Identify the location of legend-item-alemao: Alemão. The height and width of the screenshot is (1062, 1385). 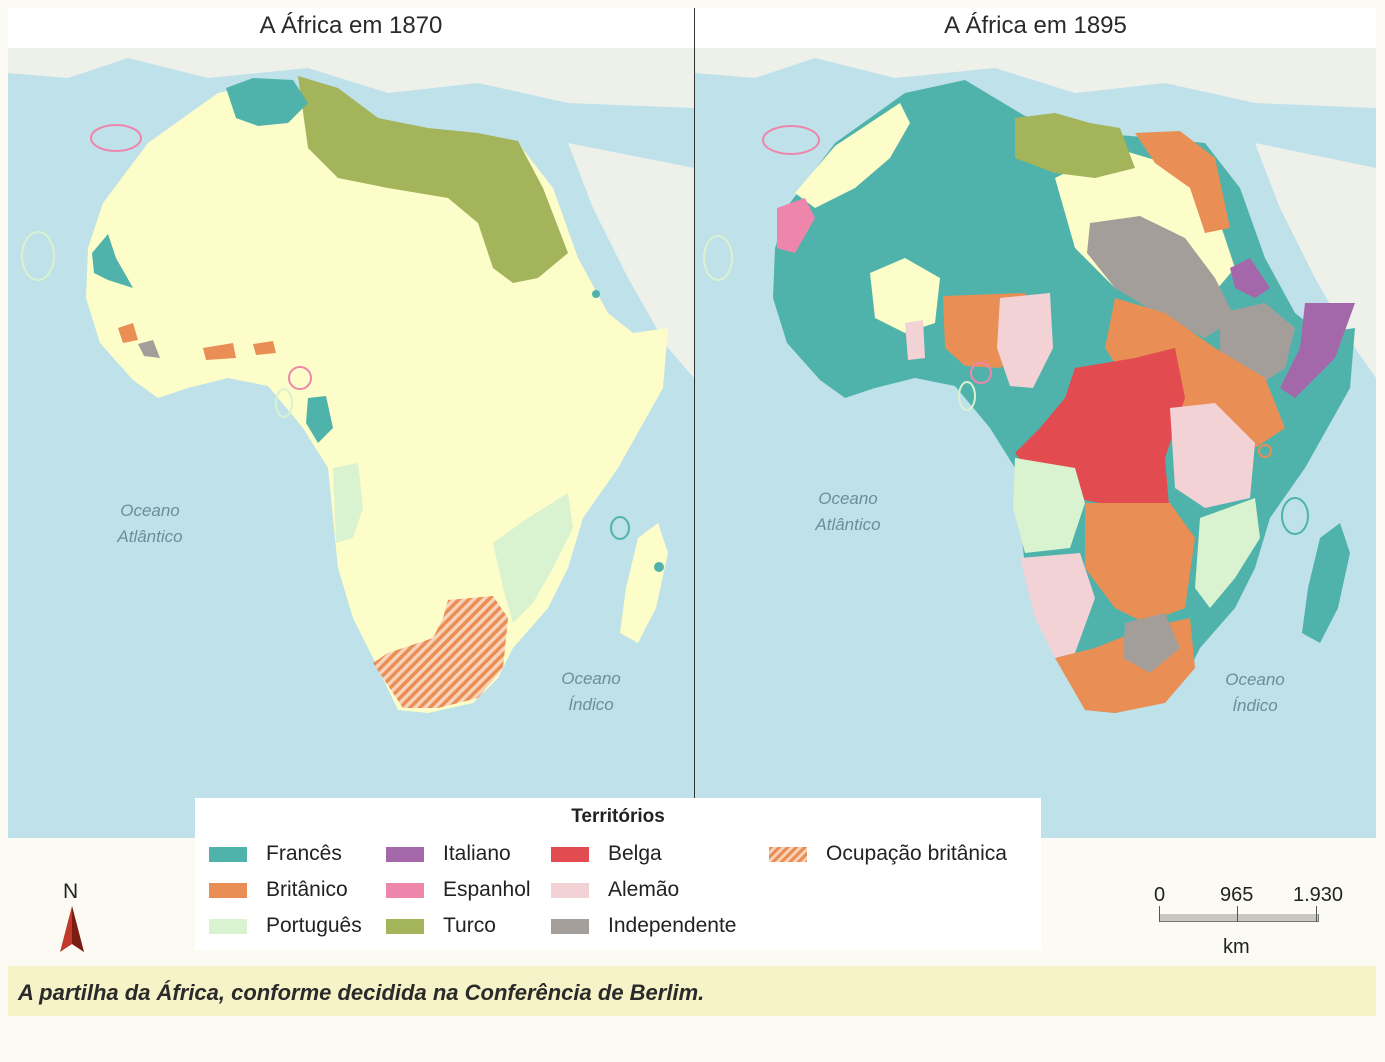
(615, 890).